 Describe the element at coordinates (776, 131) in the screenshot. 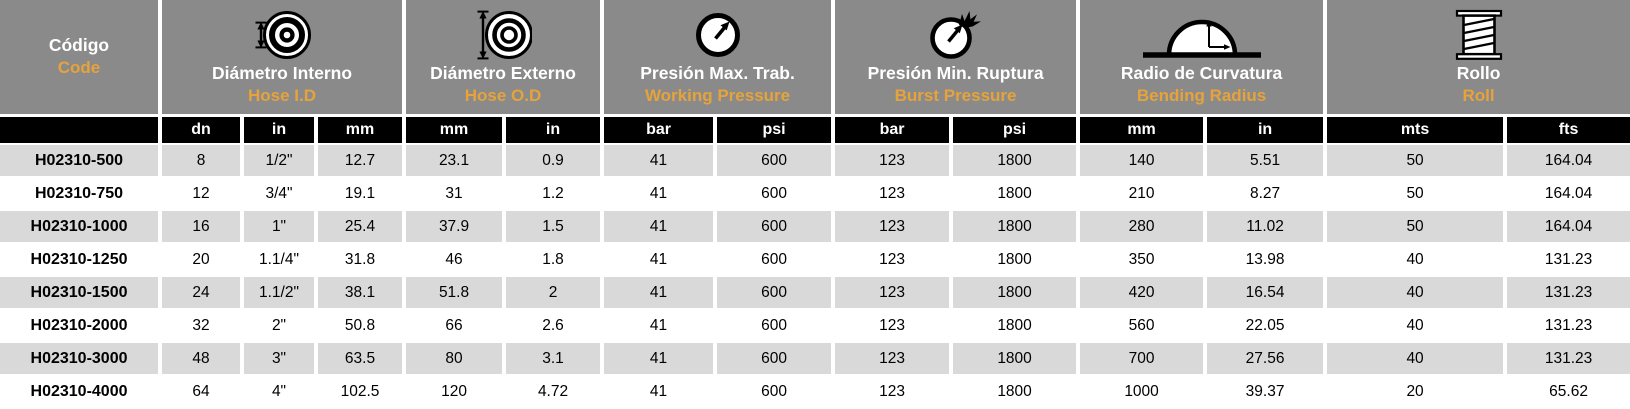

I see `unit-cell-7-psi: psi` at that location.